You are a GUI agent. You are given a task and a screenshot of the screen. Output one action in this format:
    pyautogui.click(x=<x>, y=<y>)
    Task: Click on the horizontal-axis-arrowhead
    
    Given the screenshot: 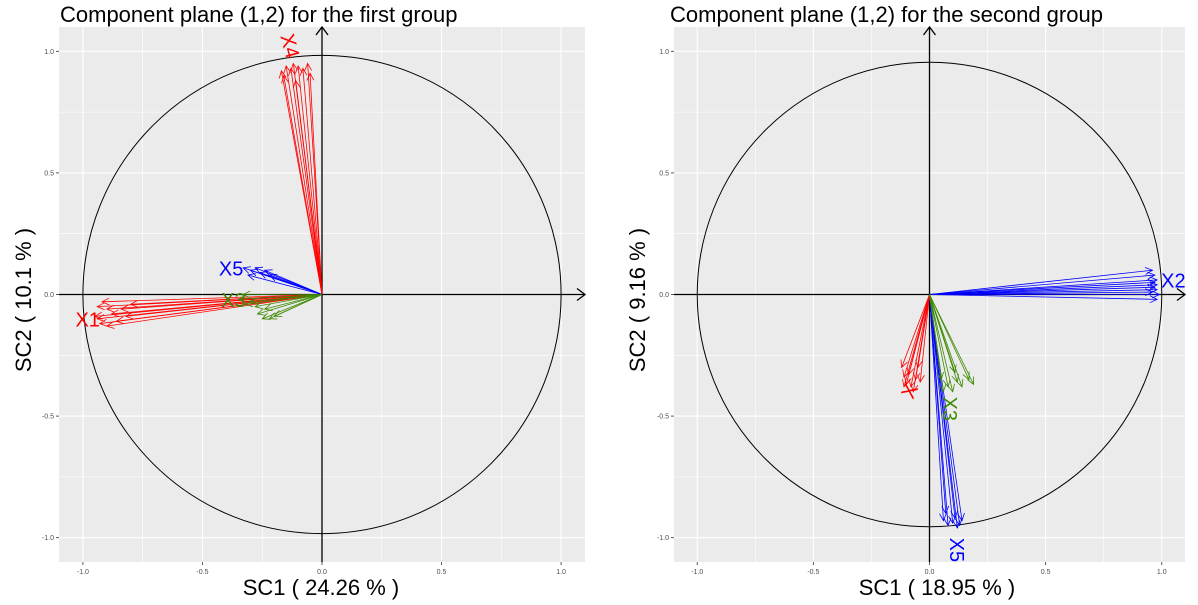 What is the action you would take?
    pyautogui.click(x=581, y=294)
    